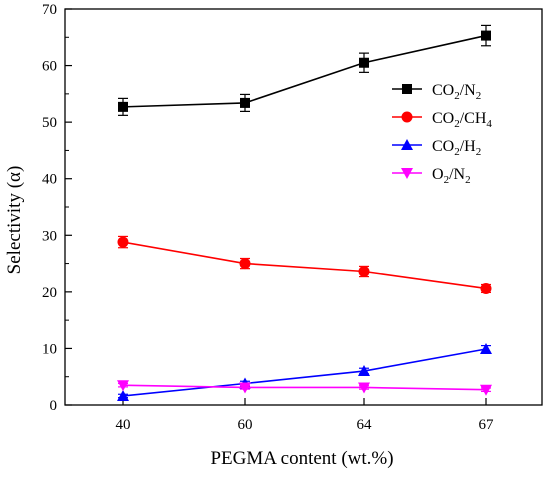 The image size is (550, 477). I want to click on y-tick-label: 50, so click(49, 123).